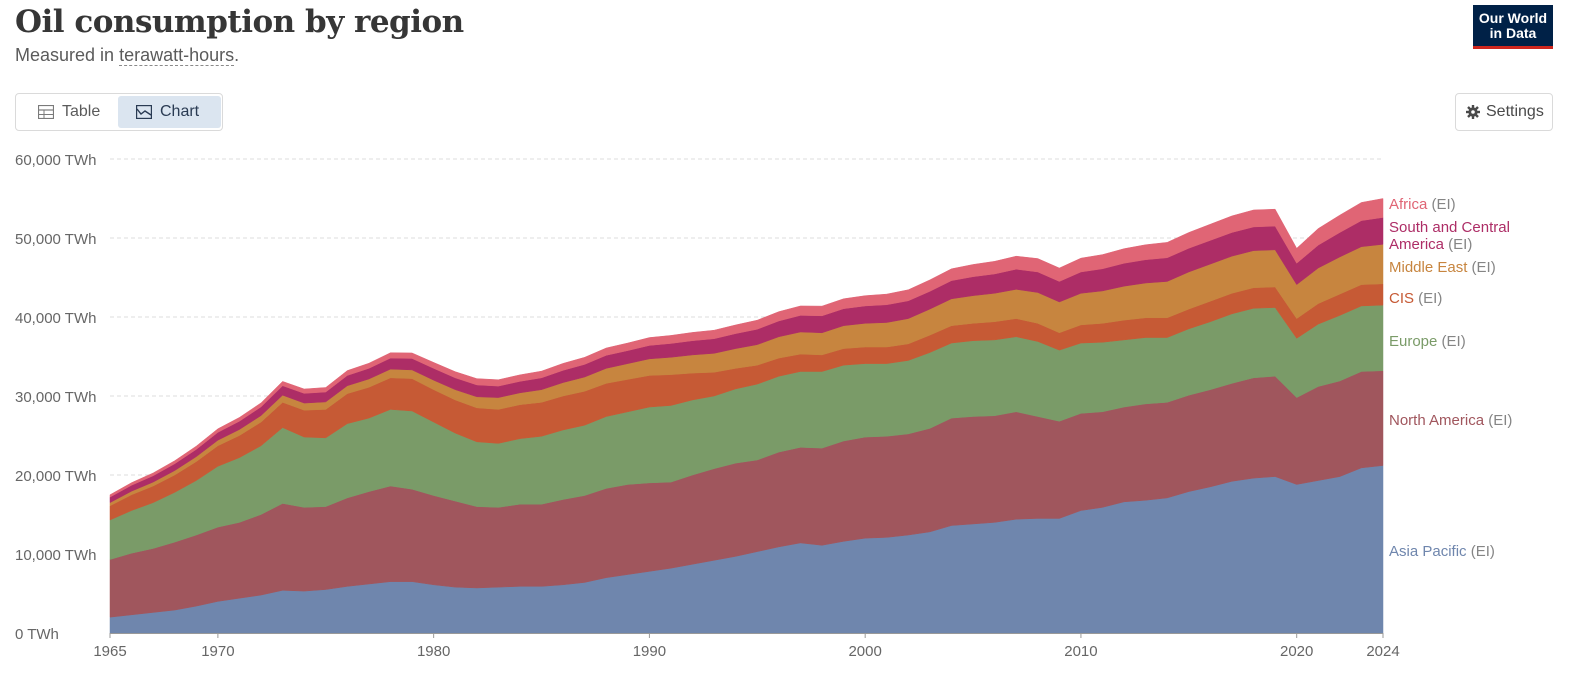 The height and width of the screenshot is (673, 1586). I want to click on x-tick-label: 1970, so click(217, 651).